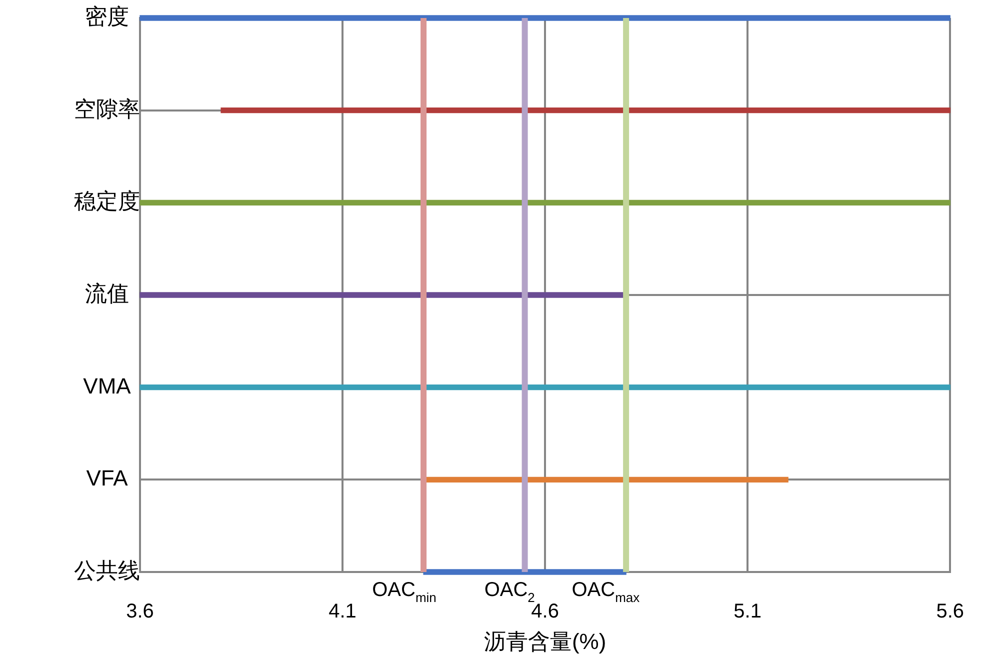  Describe the element at coordinates (107, 571) in the screenshot. I see `y-tick-label: 公共线` at that location.